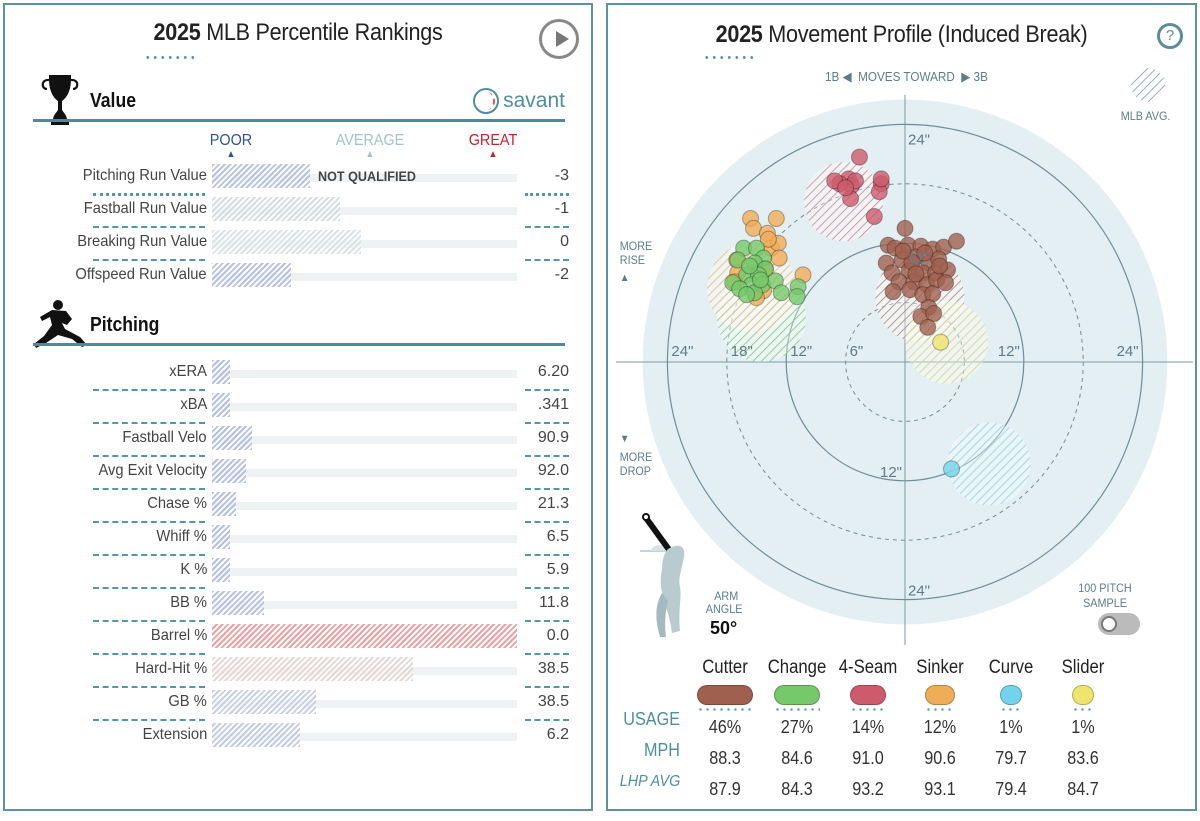 The image size is (1200, 821). Describe the element at coordinates (868, 727) in the screenshot. I see `usage-value: 14%` at that location.